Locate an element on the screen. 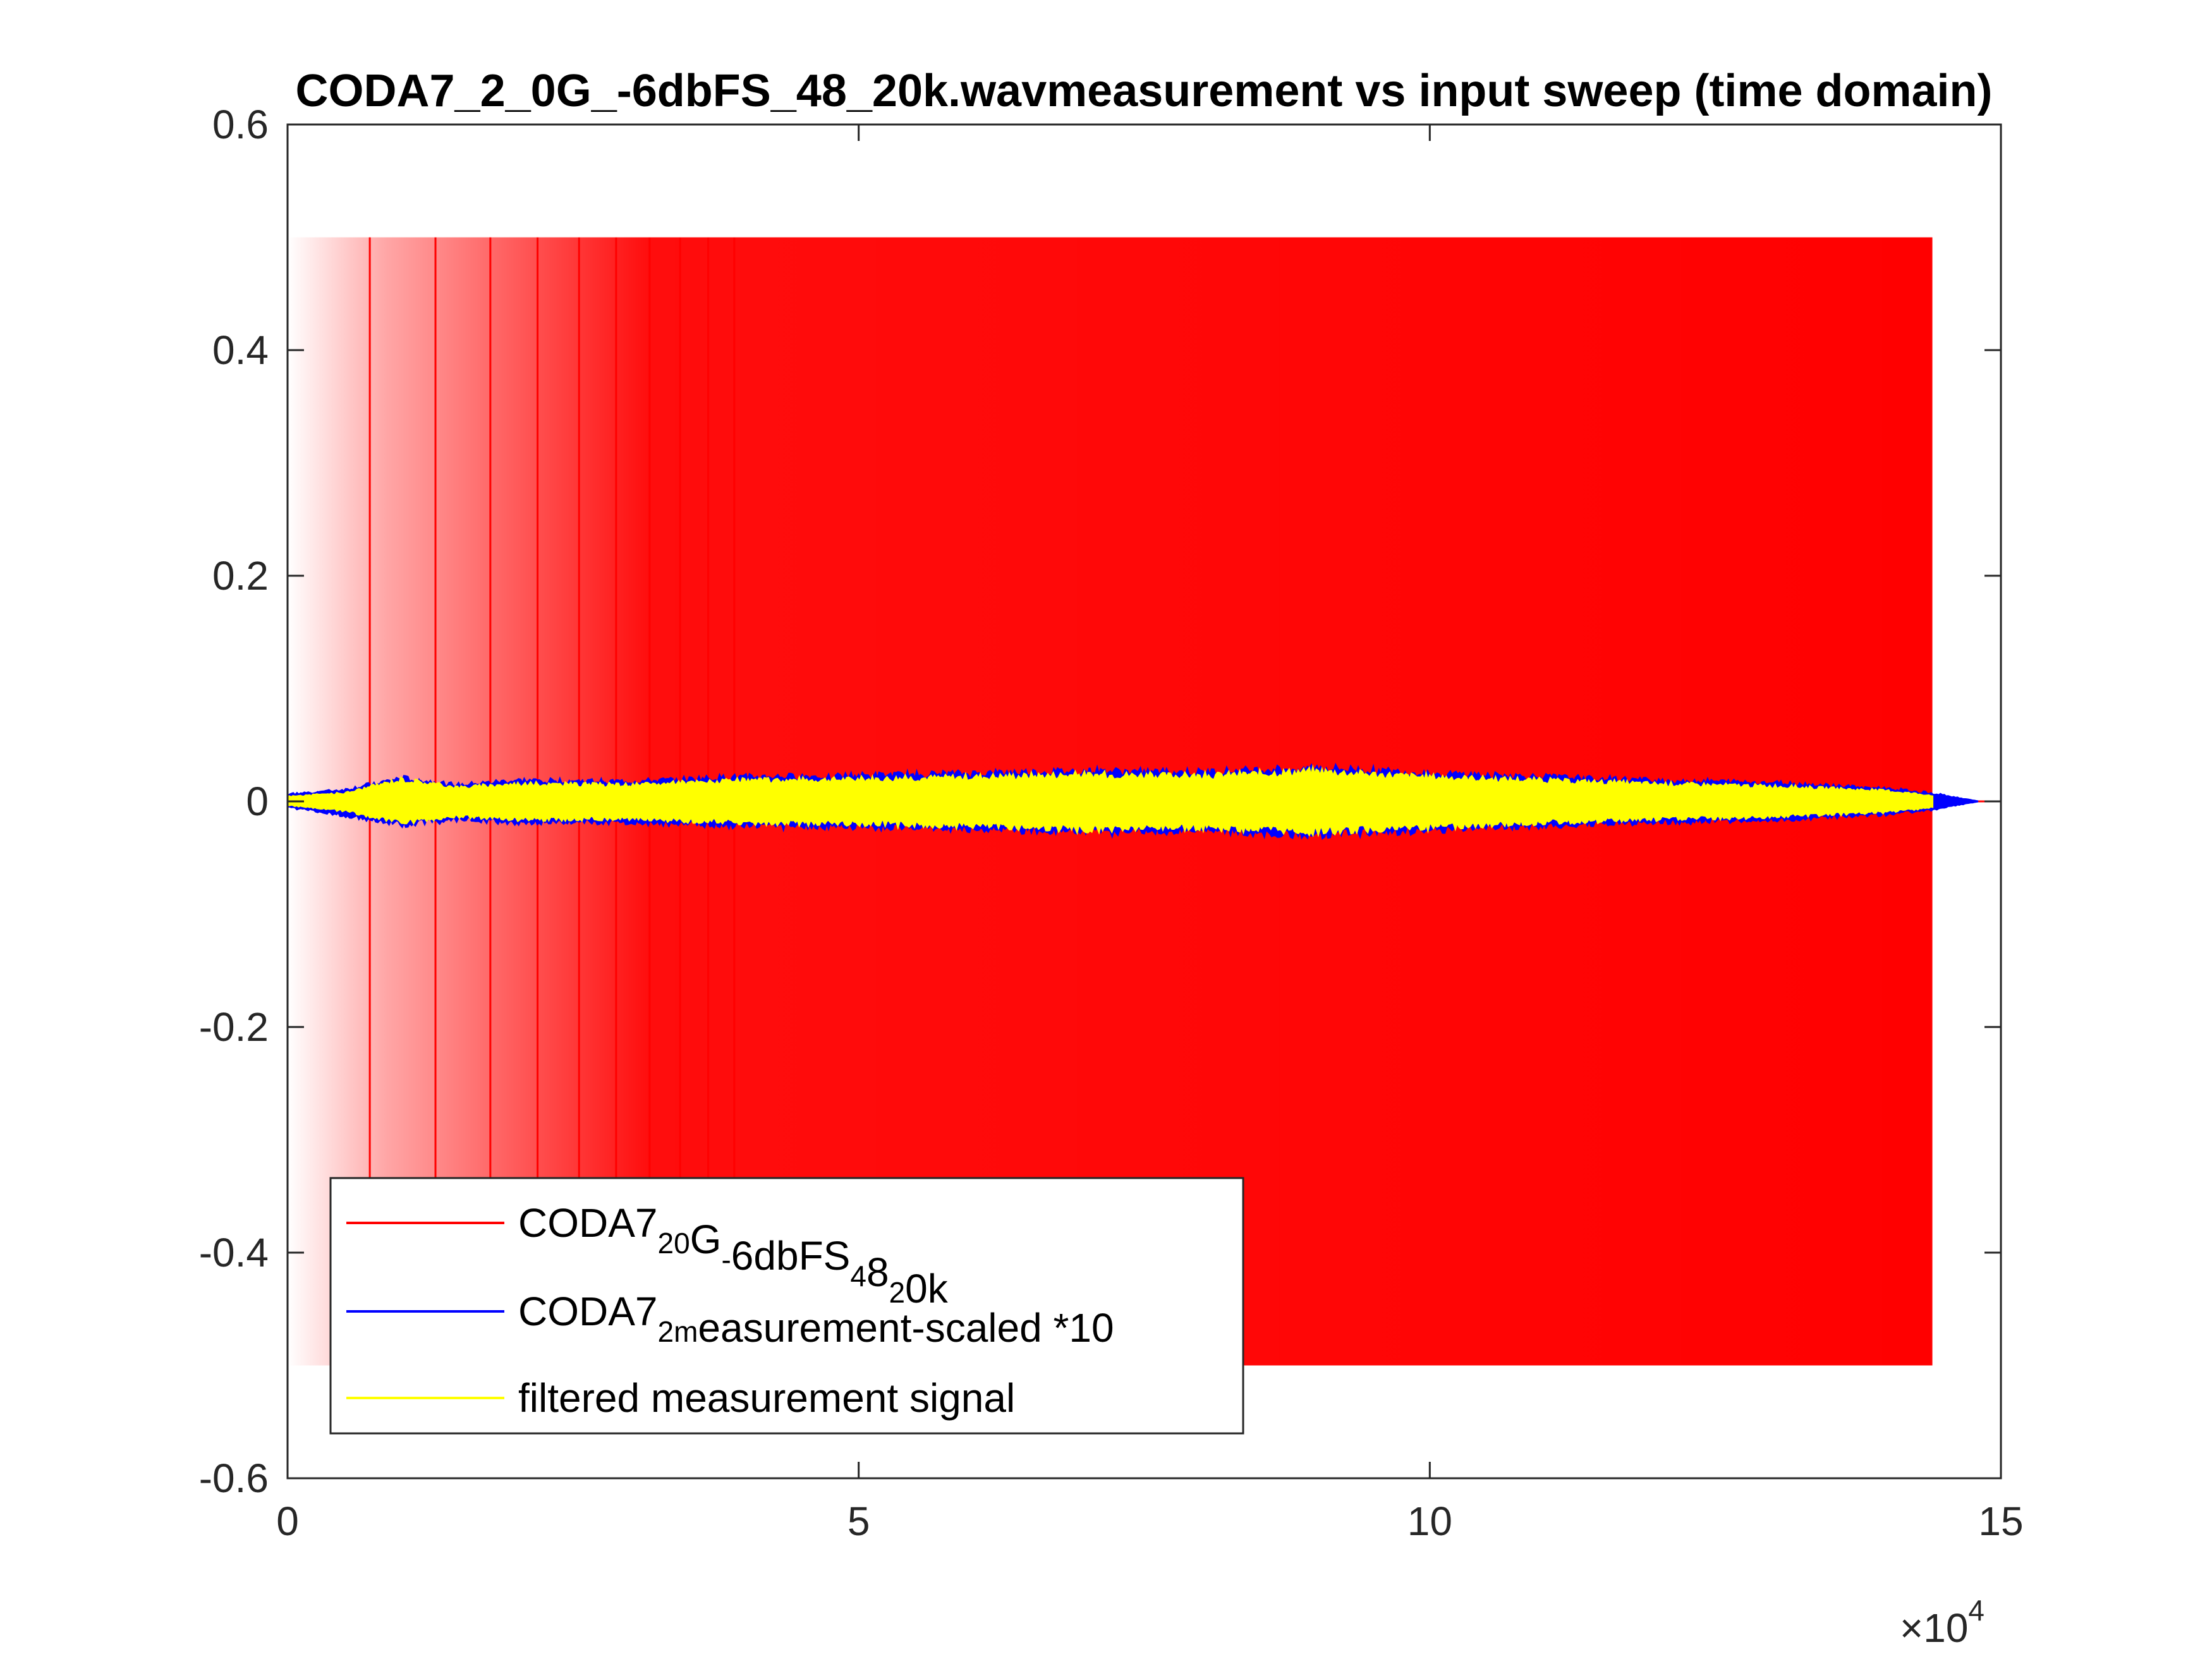 Image resolution: width=2212 pixels, height=1659 pixels. legend-label-part: 2m is located at coordinates (678, 1331).